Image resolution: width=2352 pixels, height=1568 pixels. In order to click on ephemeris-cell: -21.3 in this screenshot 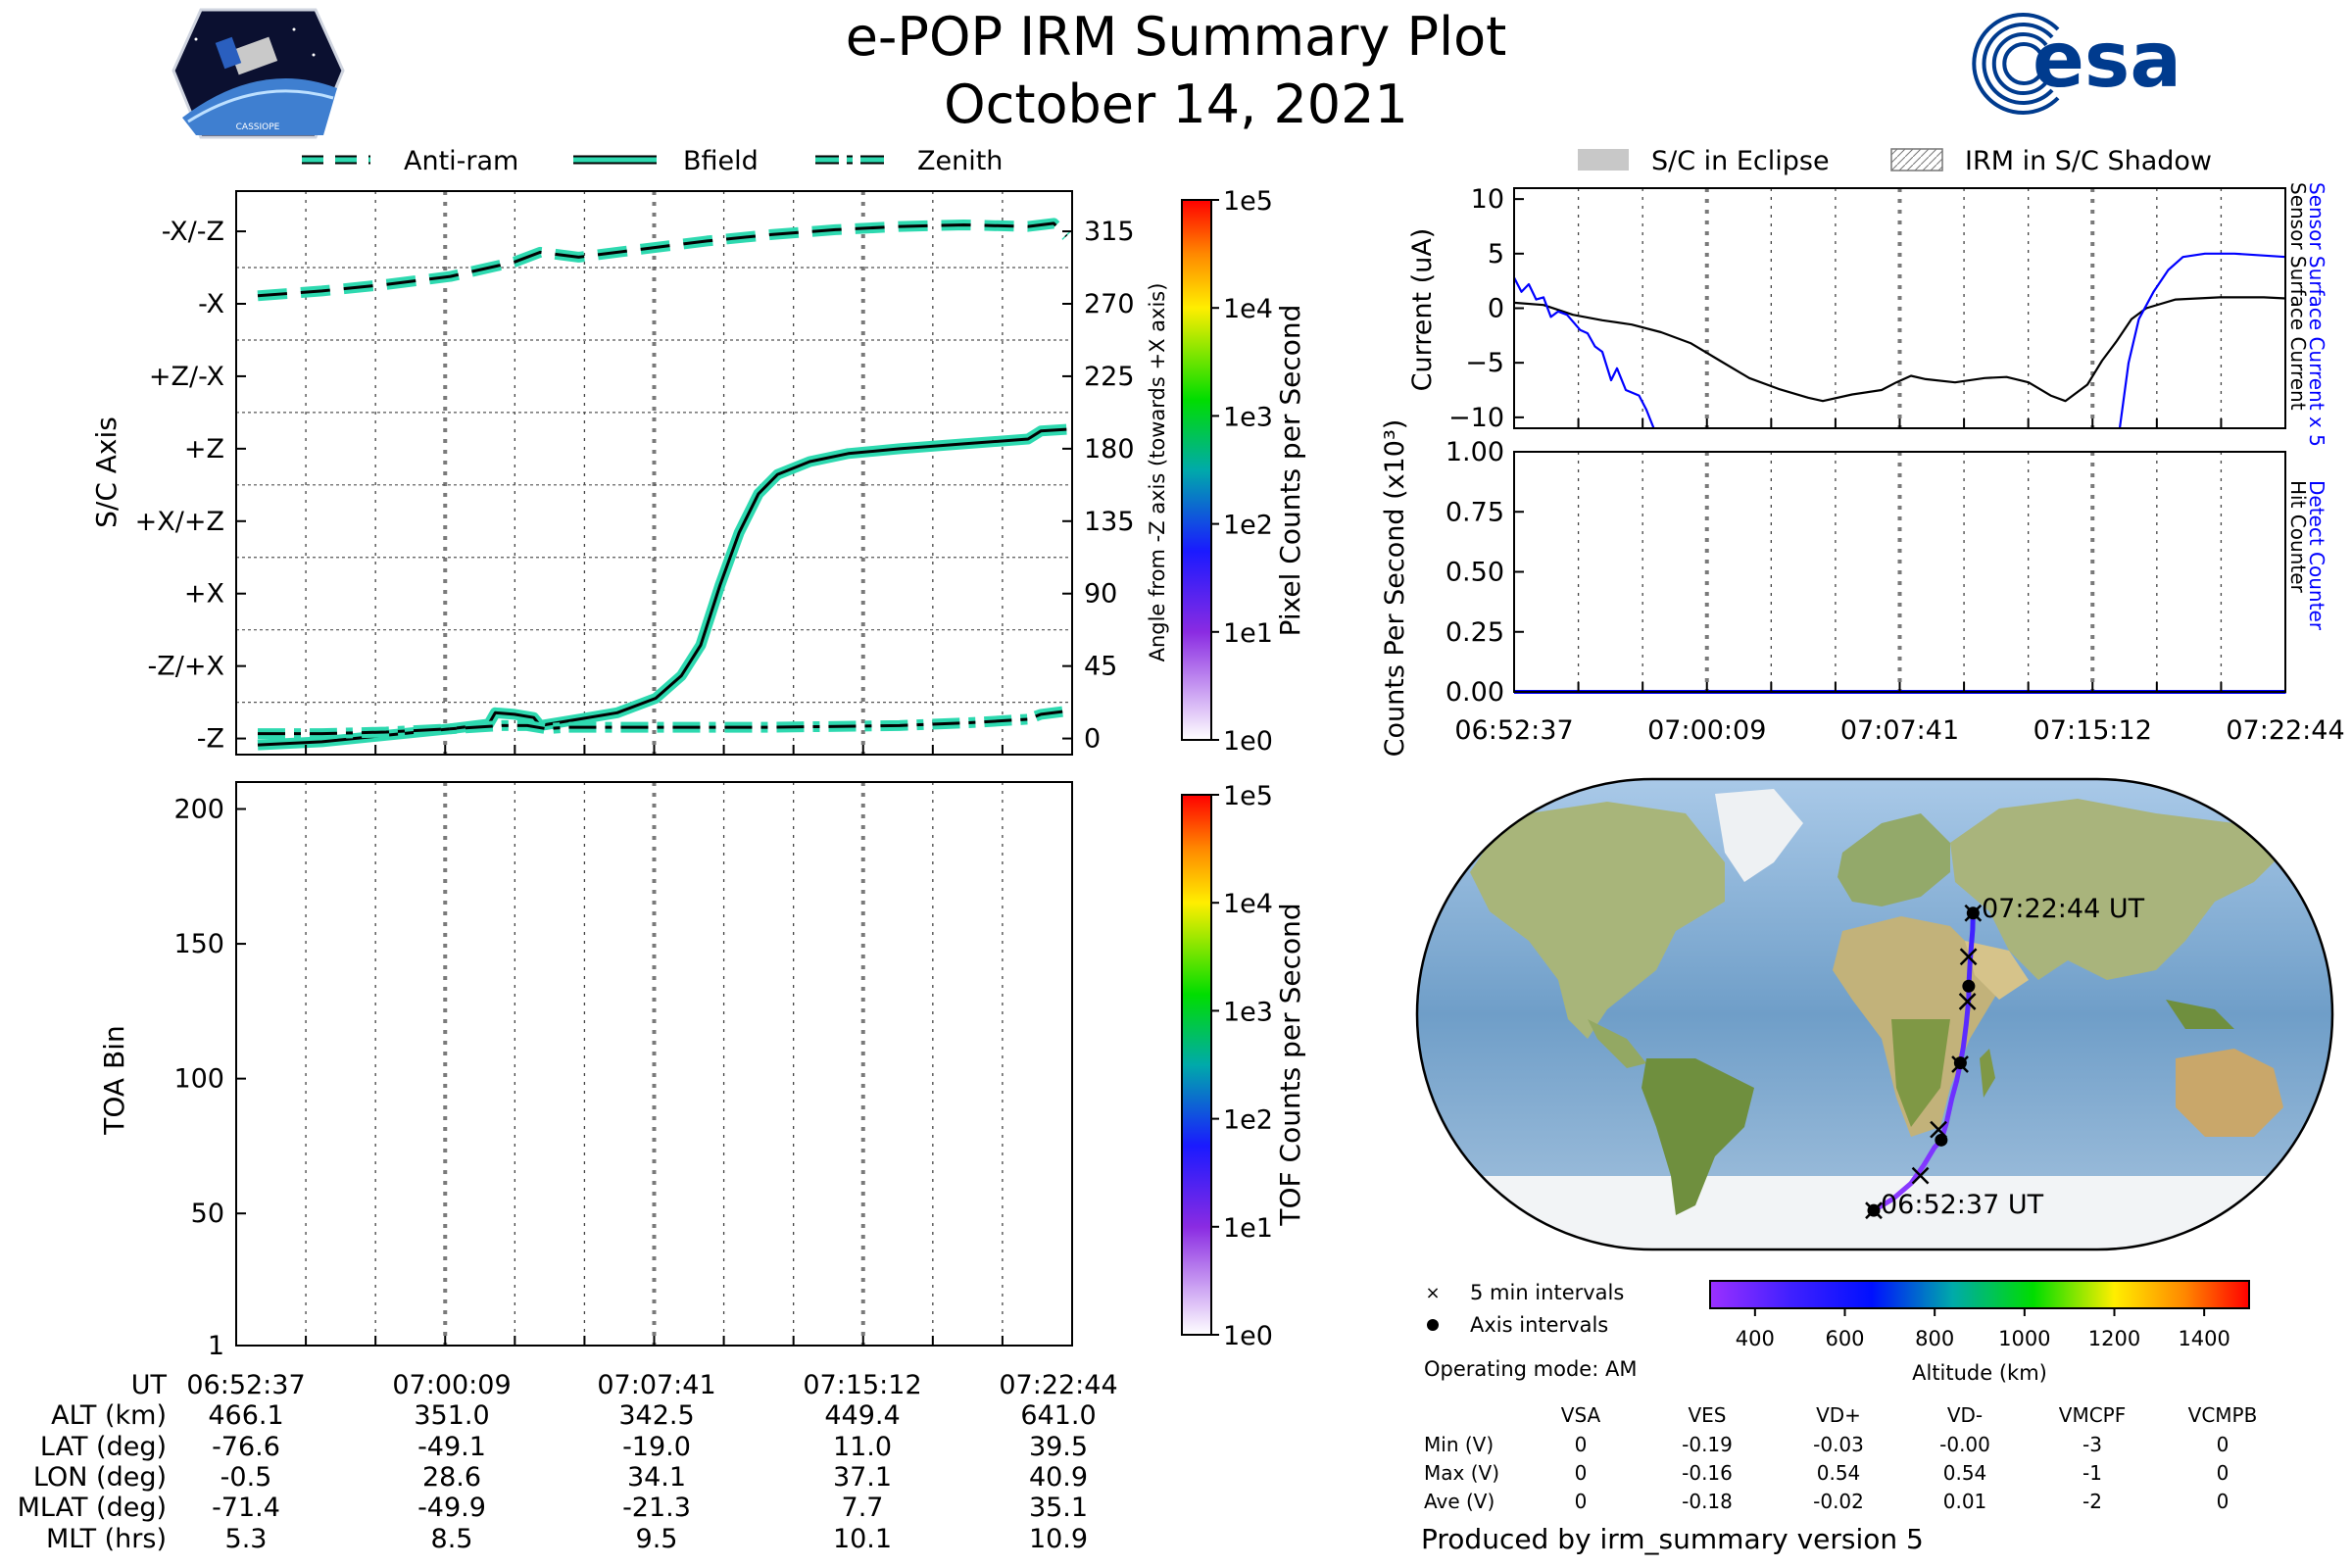, I will do `click(656, 1508)`.